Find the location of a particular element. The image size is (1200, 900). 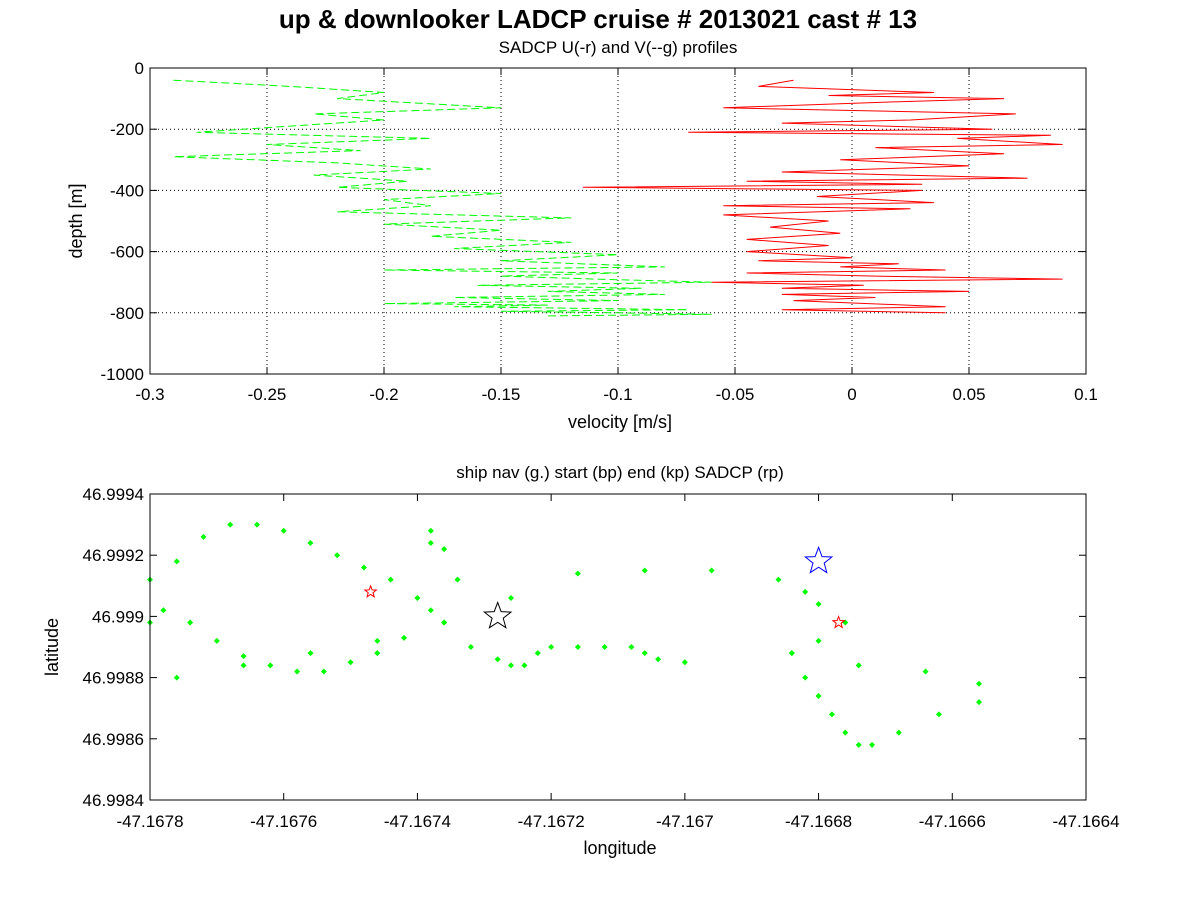

profile-x-tick-label: -0.2 is located at coordinates (383, 394).